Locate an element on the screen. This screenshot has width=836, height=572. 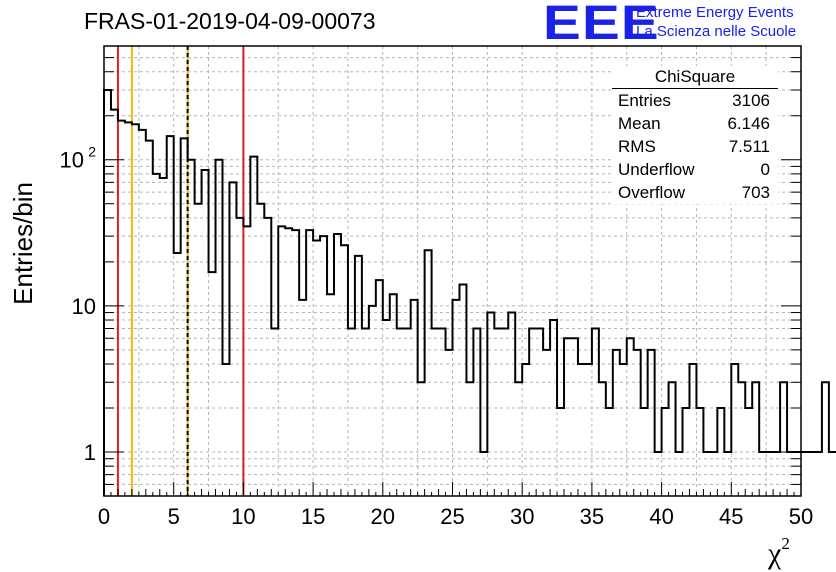
x-axis-label: χ2 is located at coordinates (779, 552).